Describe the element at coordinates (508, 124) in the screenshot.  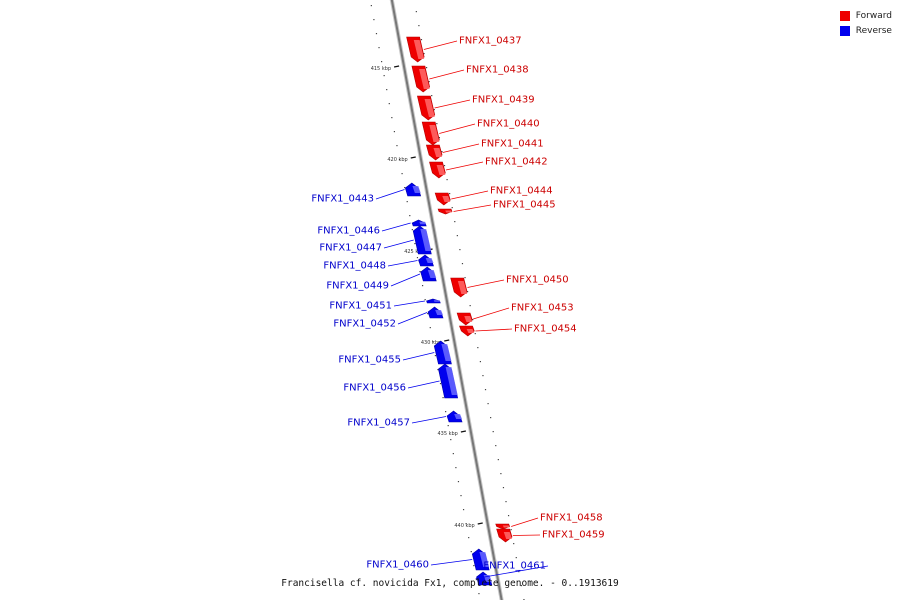
I see `gene-label: FNFX1_0440` at that location.